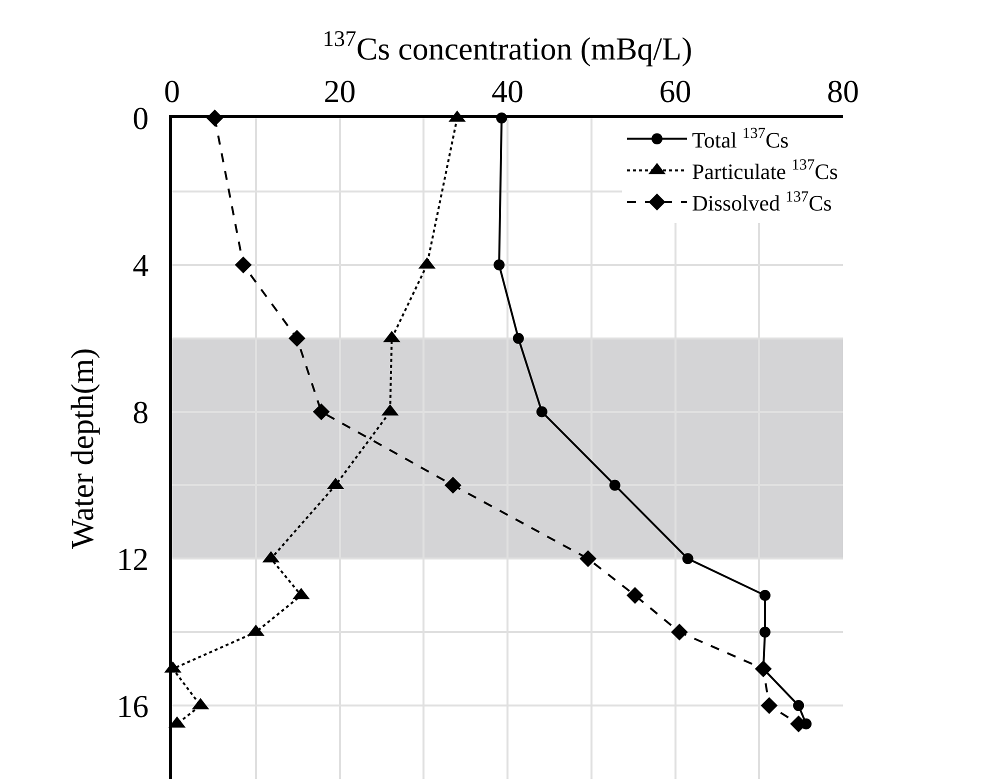  What do you see at coordinates (765, 170) in the screenshot?
I see `legend-label: Particulate $^{137}$Cs` at bounding box center [765, 170].